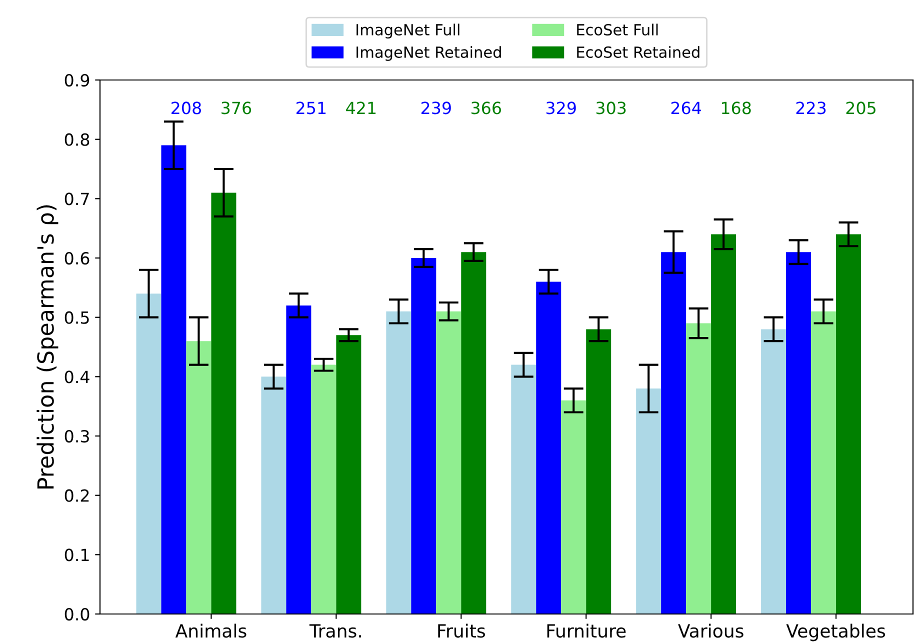  What do you see at coordinates (47, 346) in the screenshot?
I see `y-axis-title: Prediction (Spearman's ρ)` at bounding box center [47, 346].